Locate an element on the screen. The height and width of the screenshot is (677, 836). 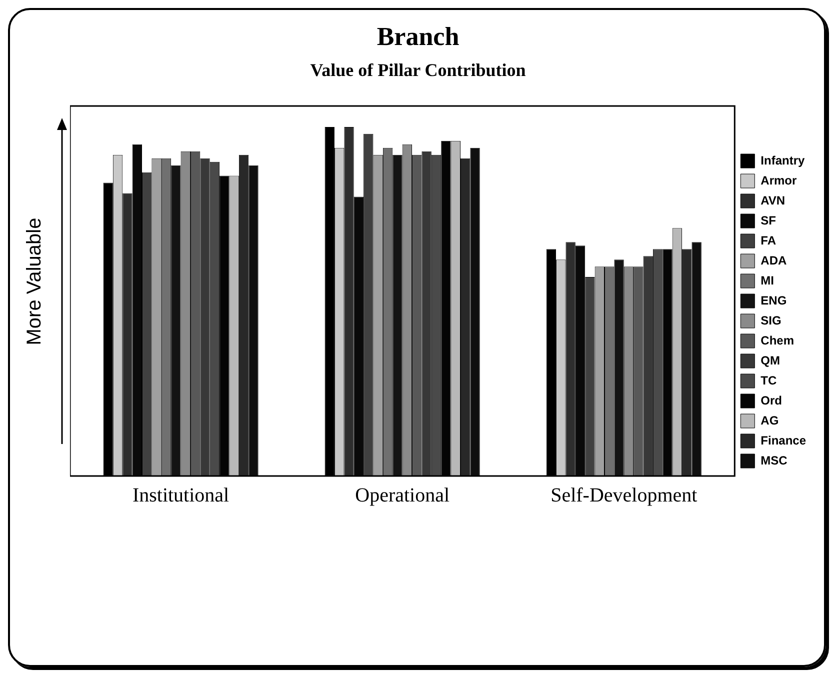
legend-label: Infantry is located at coordinates (782, 160).